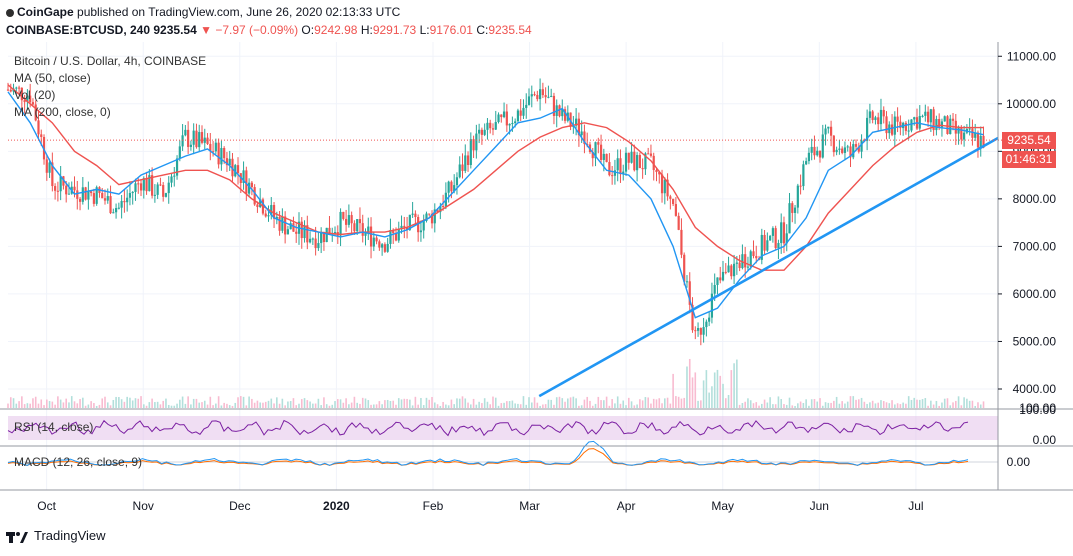 The height and width of the screenshot is (556, 1073). Describe the element at coordinates (54, 427) in the screenshot. I see `legend-rsi: RSI (14, close)` at that location.